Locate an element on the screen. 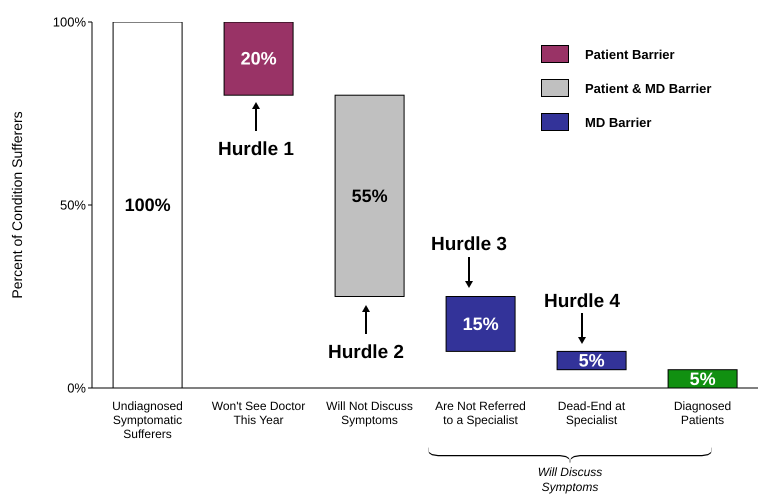 This screenshot has width=761, height=499. legend-label: MD Barrier is located at coordinates (618, 122).